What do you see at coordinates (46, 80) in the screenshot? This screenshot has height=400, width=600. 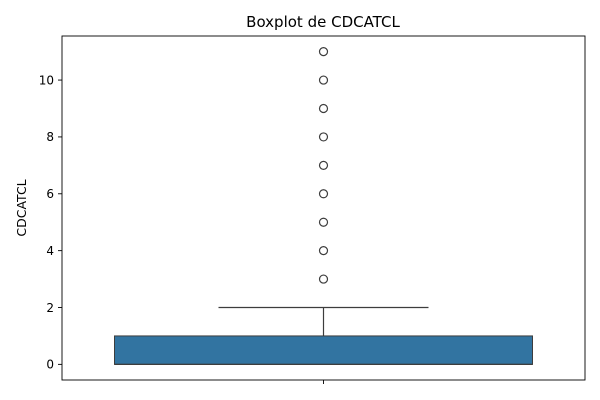 I see `y-tick-label: 10` at bounding box center [46, 80].